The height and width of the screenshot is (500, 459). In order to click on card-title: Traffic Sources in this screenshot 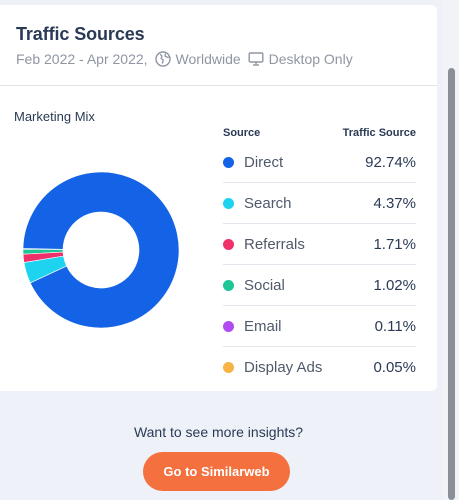, I will do `click(80, 34)`.